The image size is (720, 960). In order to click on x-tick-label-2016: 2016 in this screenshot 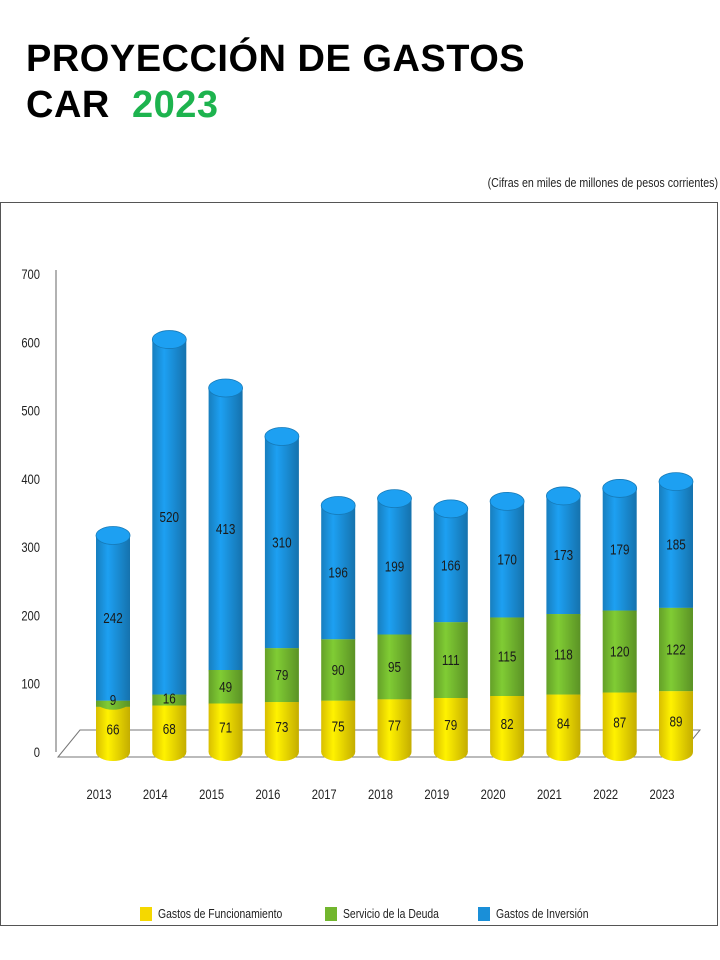, I will do `click(267, 794)`.